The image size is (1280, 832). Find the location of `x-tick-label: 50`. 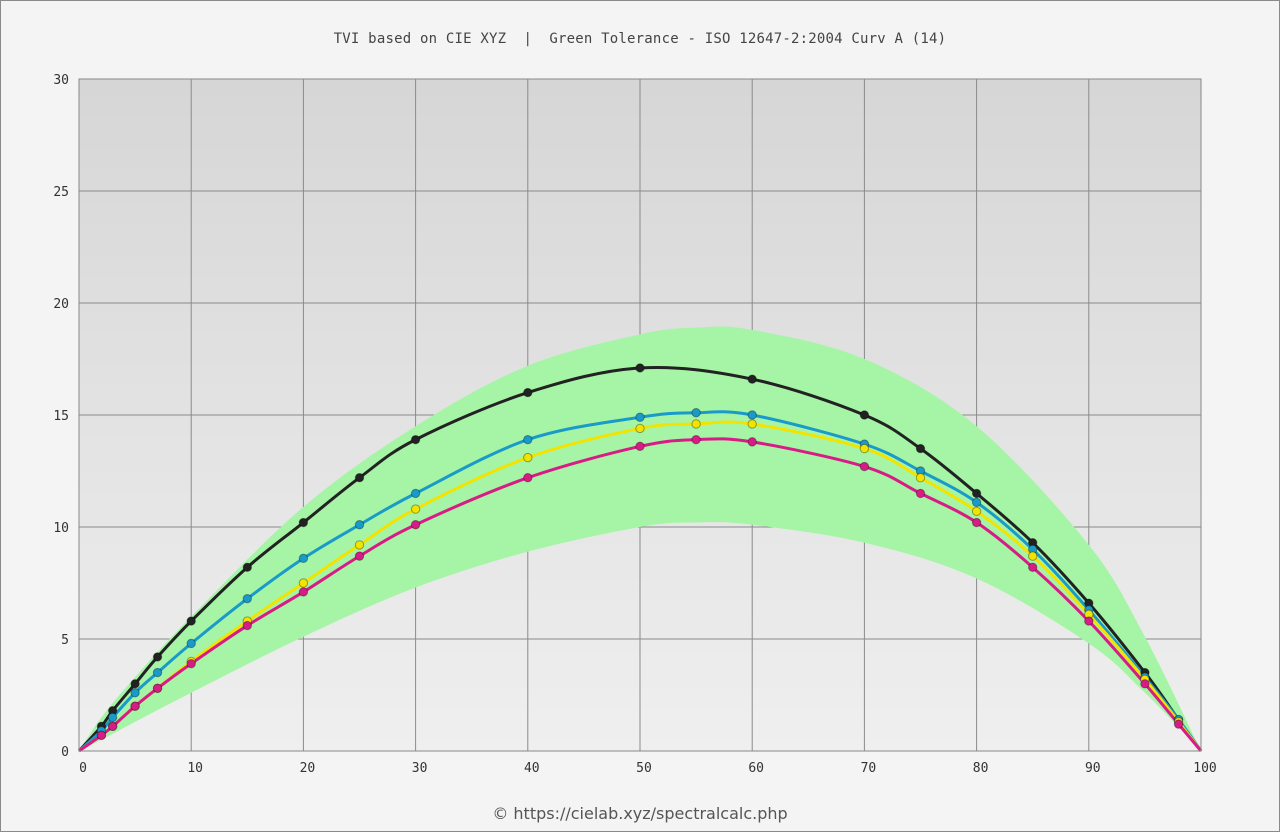

x-tick-label: 50 is located at coordinates (644, 768).